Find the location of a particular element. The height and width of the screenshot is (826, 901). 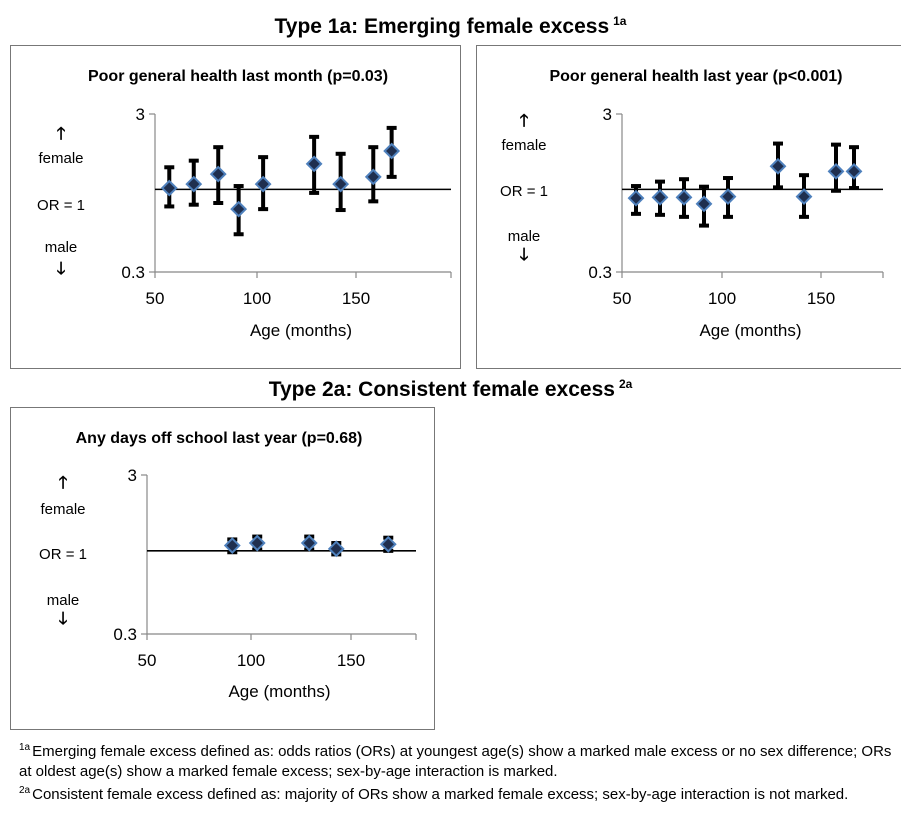

footnote-marker: 2a is located at coordinates (625, 384).